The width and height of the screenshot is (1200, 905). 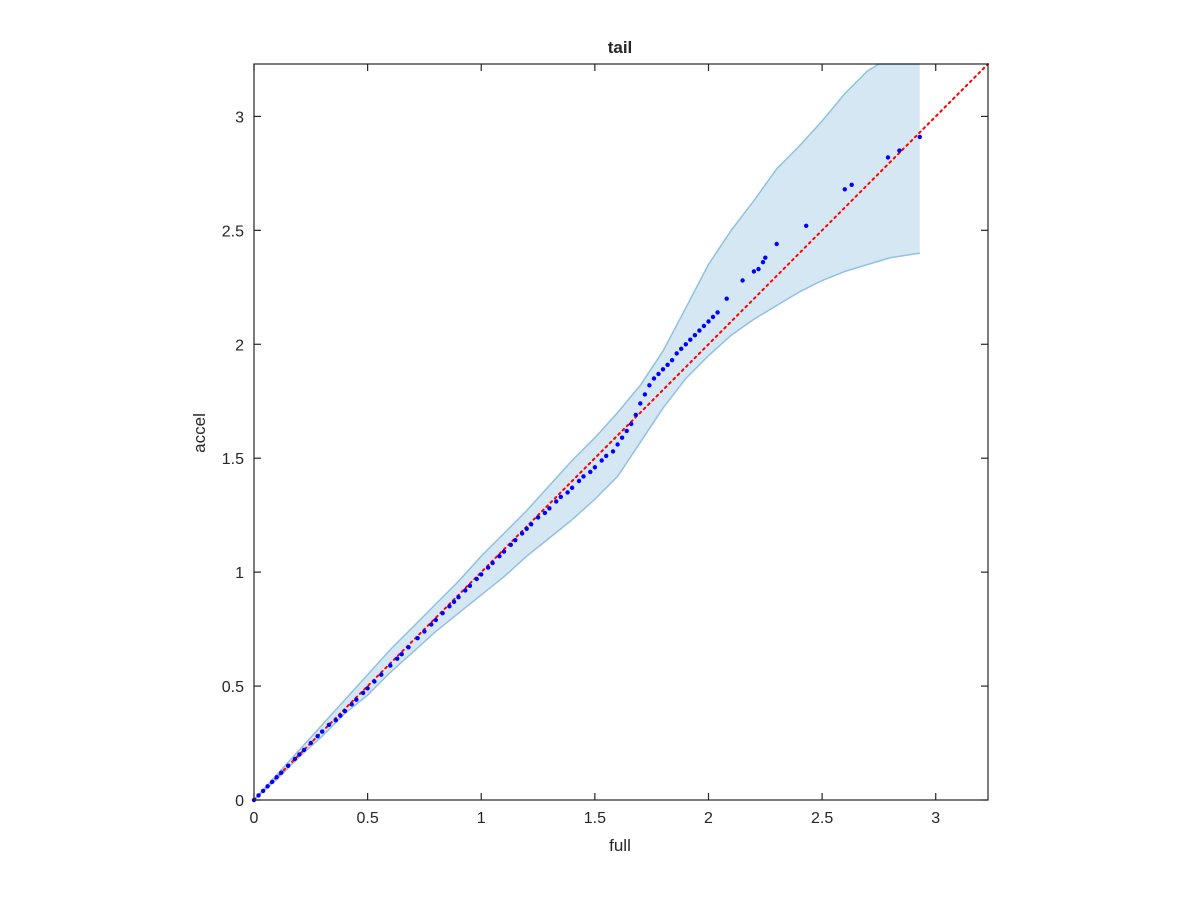 What do you see at coordinates (935, 818) in the screenshot?
I see `x-tick-label: 3` at bounding box center [935, 818].